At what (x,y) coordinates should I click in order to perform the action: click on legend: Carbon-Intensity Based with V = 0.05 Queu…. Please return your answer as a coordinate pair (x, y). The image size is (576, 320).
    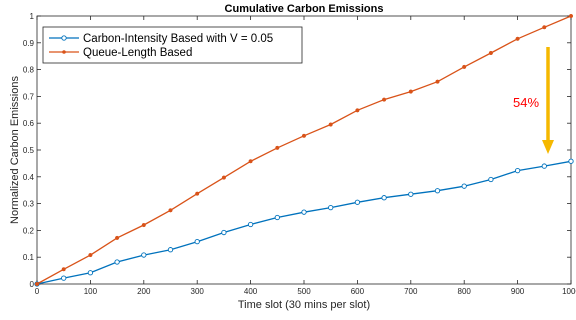
    Looking at the image, I should click on (172, 45).